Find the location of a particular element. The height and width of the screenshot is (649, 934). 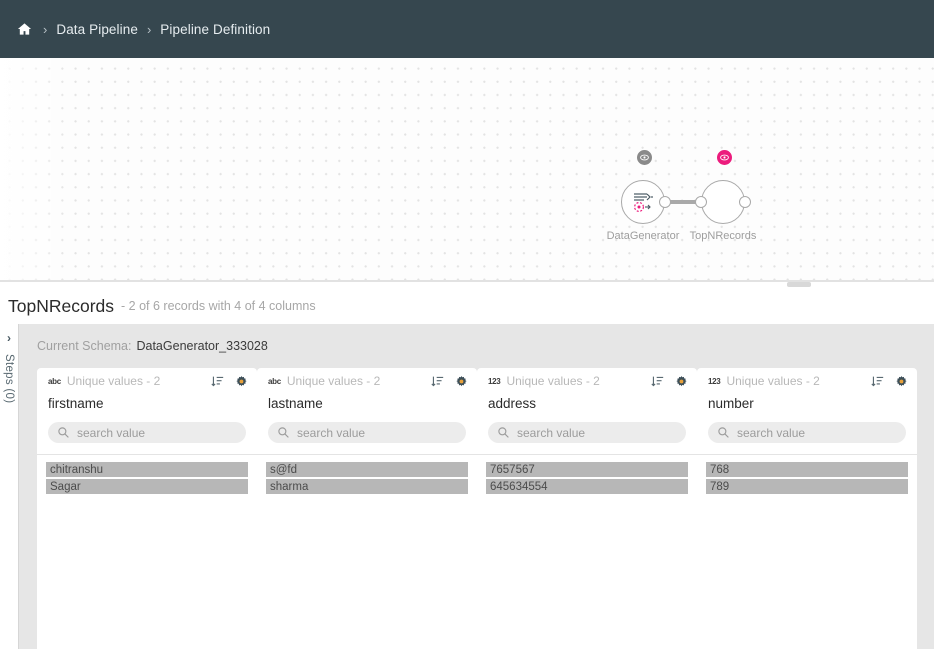

topnrecords-node-label: TopNRecords is located at coordinates (723, 236).